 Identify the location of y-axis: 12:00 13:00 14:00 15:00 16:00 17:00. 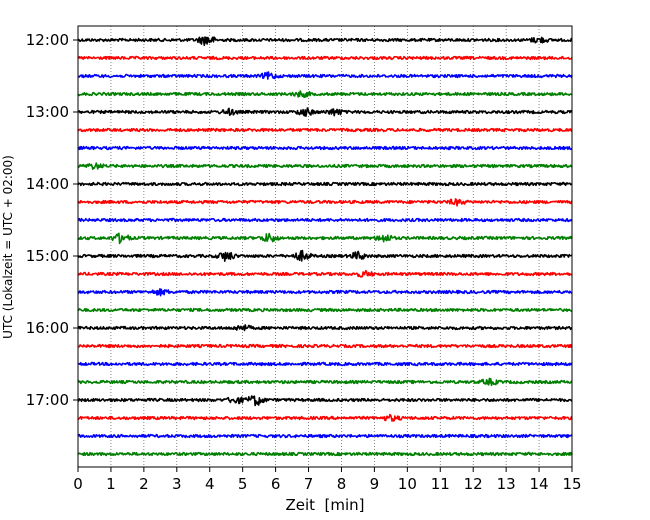
(52, 220).